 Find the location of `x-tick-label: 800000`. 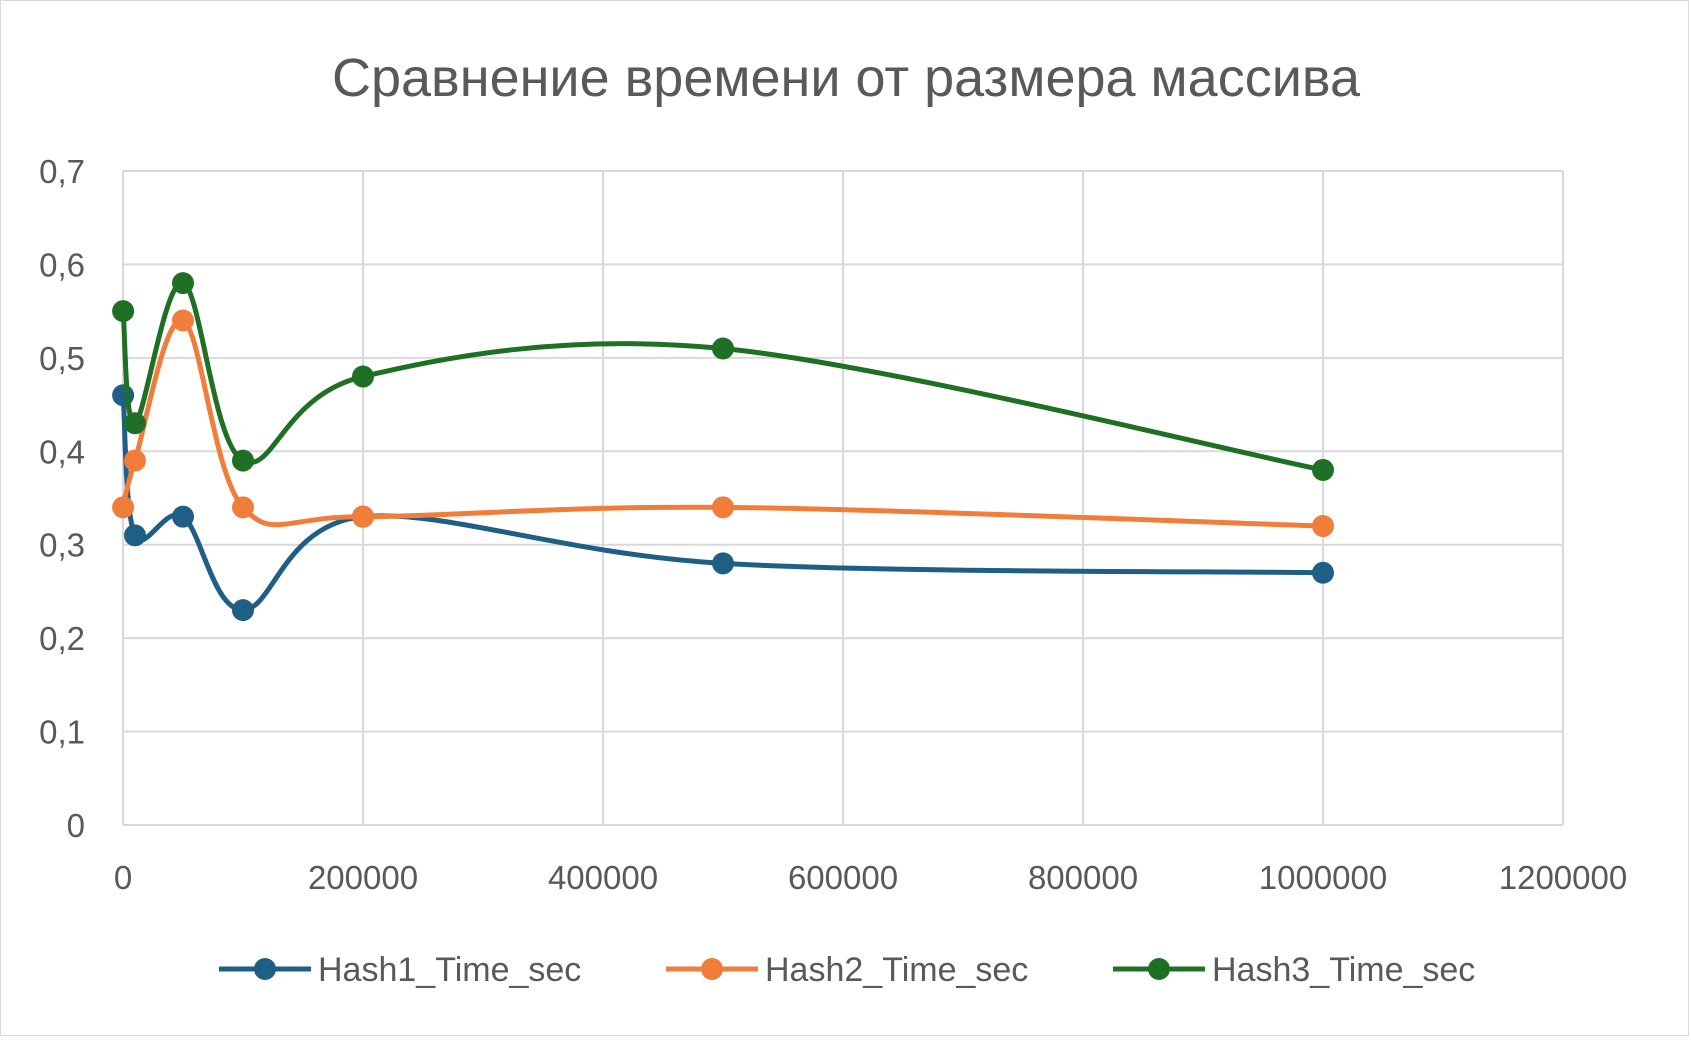

x-tick-label: 800000 is located at coordinates (1083, 877).